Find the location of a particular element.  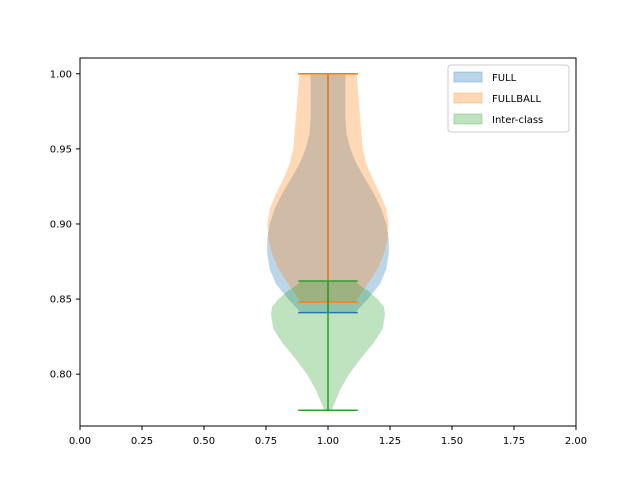

x-tick-label: 1.00 is located at coordinates (328, 441).